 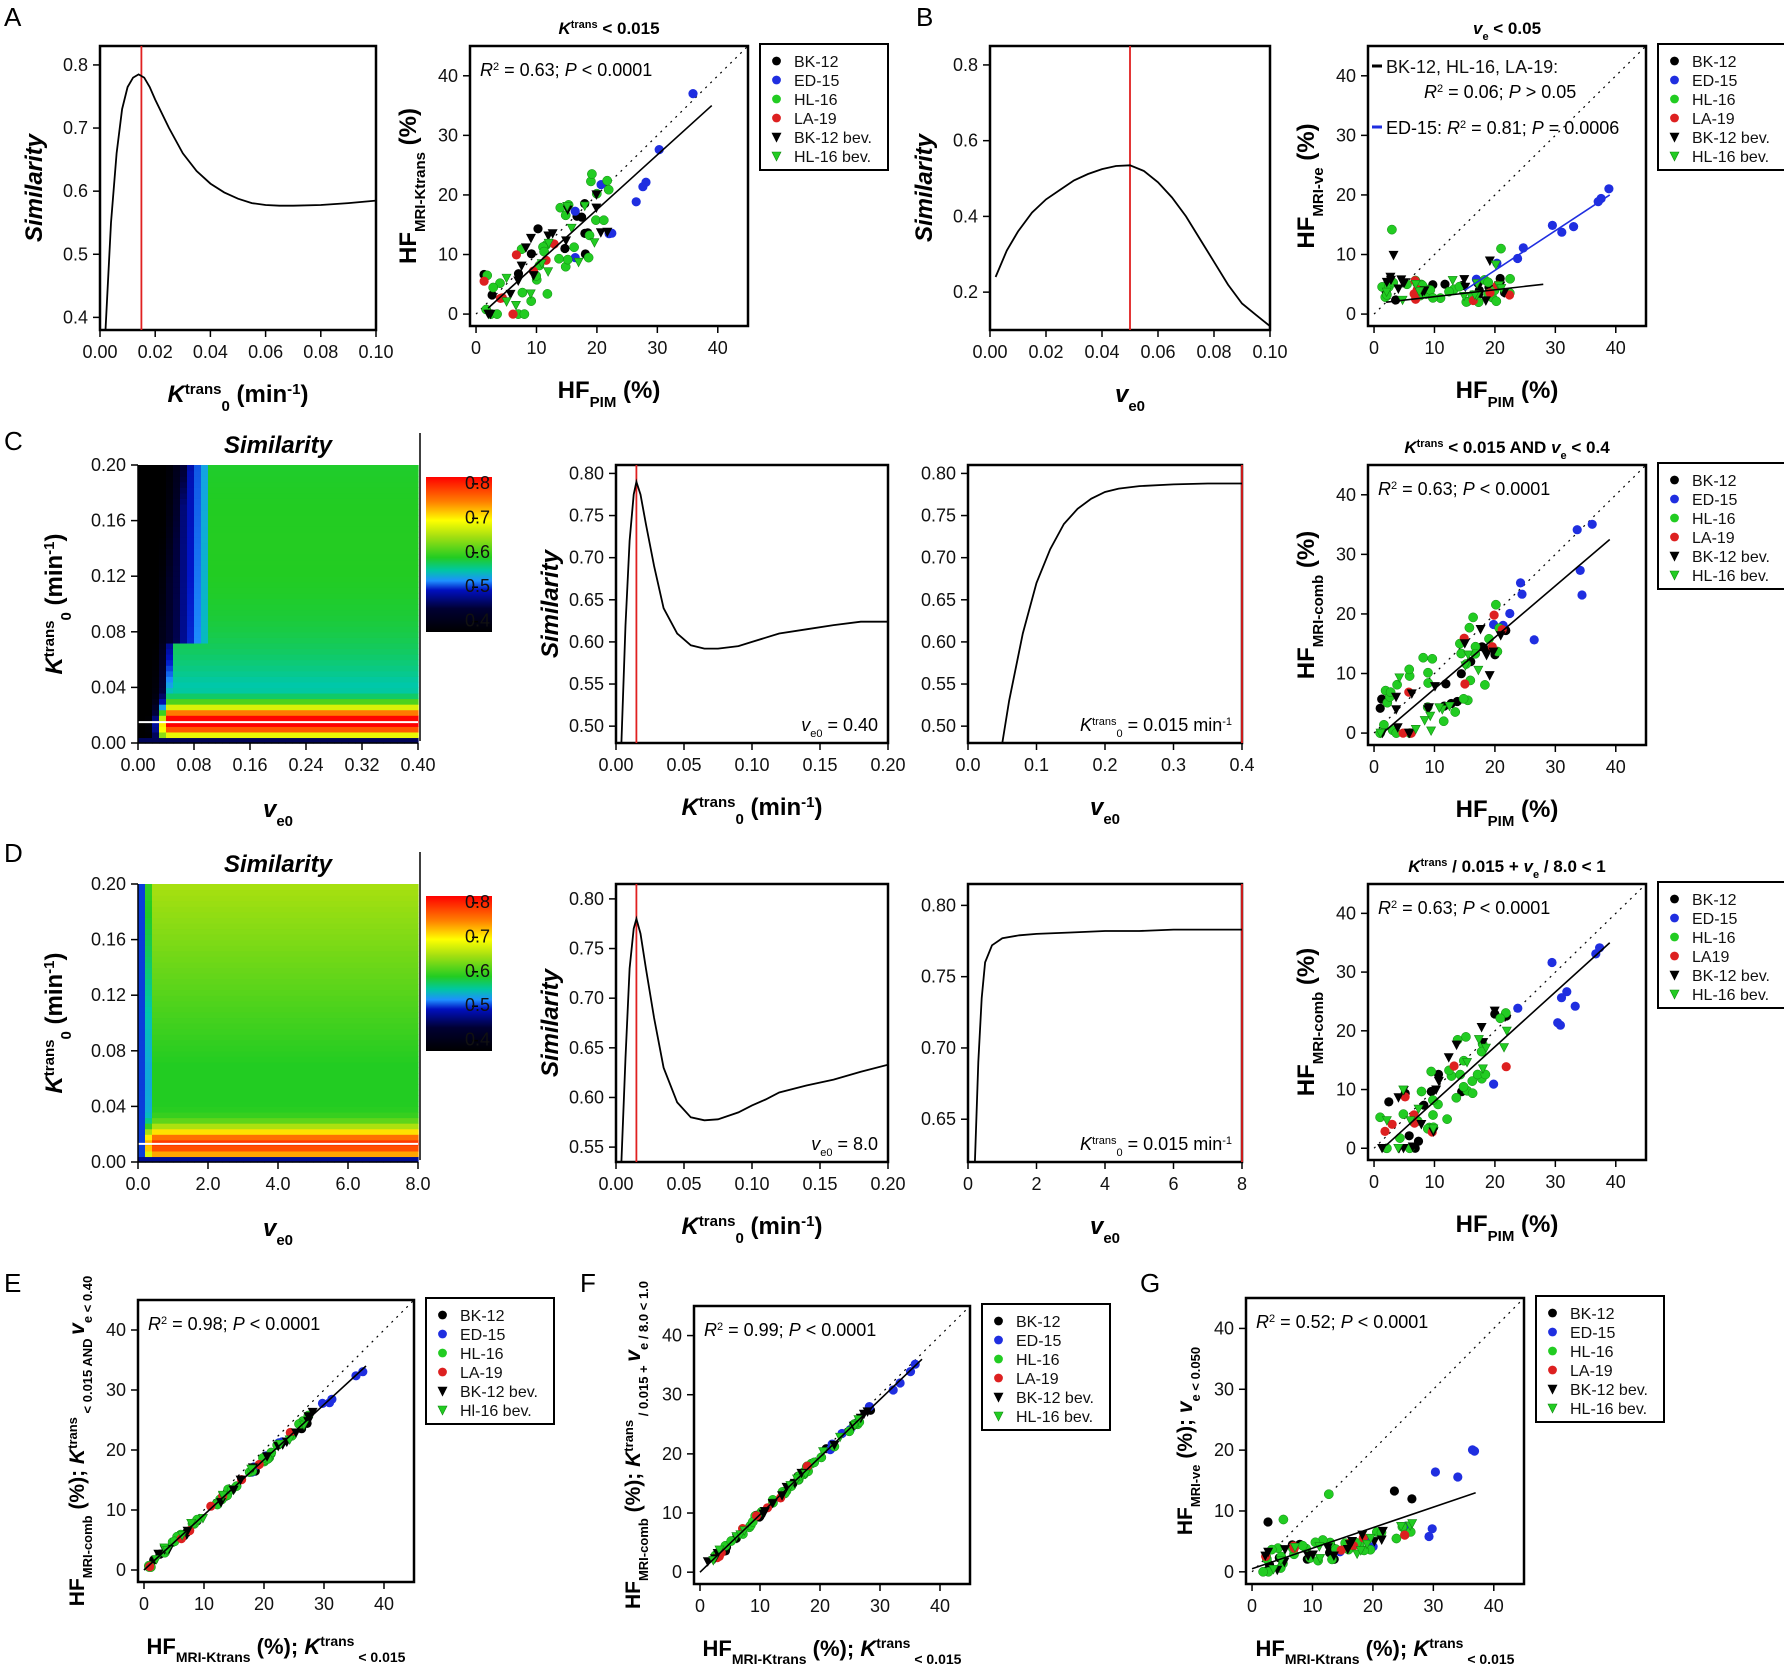 What do you see at coordinates (1507, 1022) in the screenshot?
I see `chart-d4-frame` at bounding box center [1507, 1022].